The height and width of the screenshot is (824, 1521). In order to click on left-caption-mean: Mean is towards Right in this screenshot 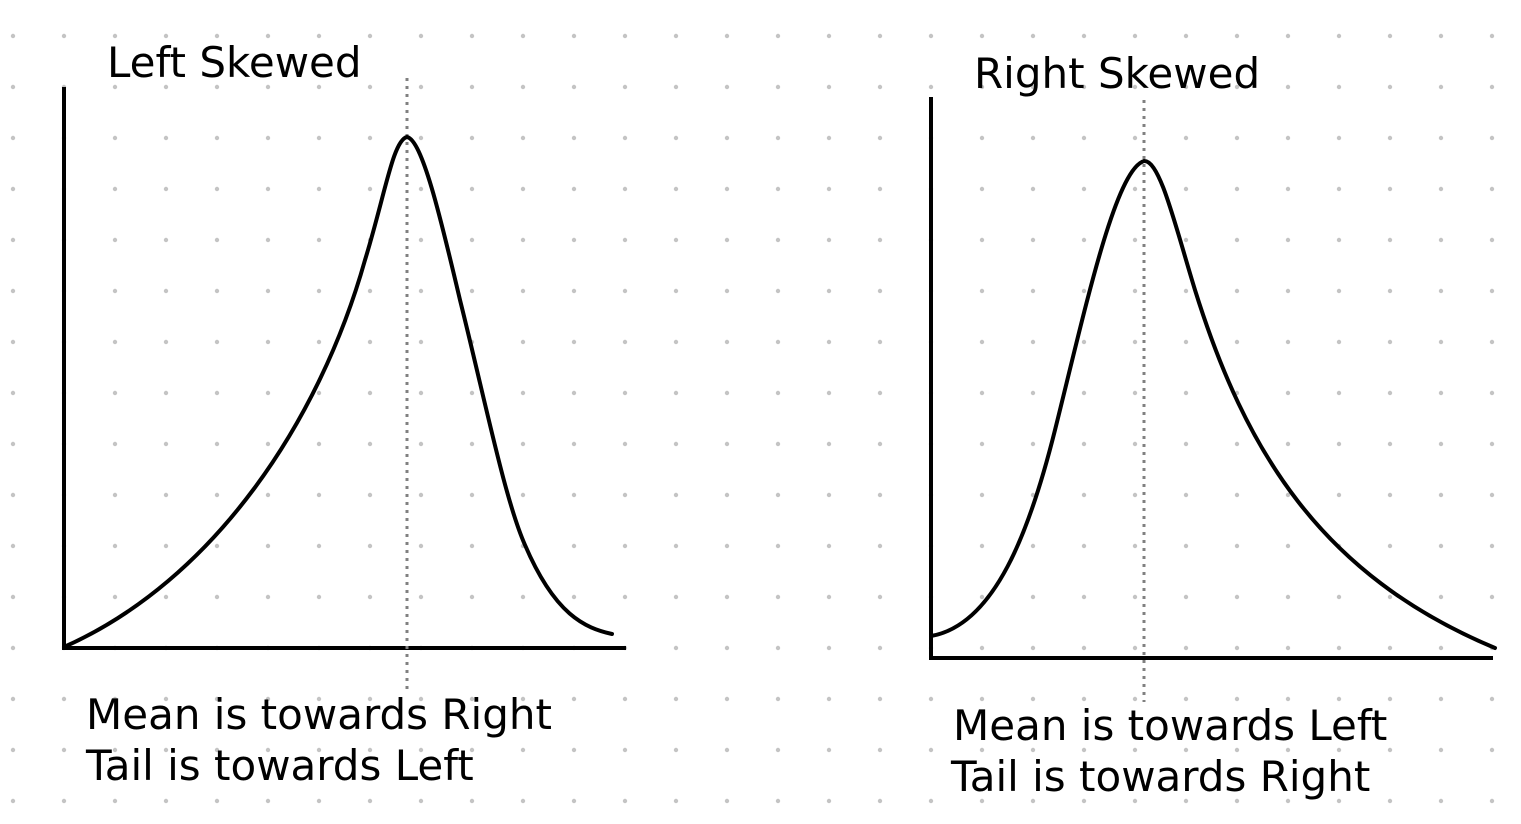, I will do `click(319, 714)`.